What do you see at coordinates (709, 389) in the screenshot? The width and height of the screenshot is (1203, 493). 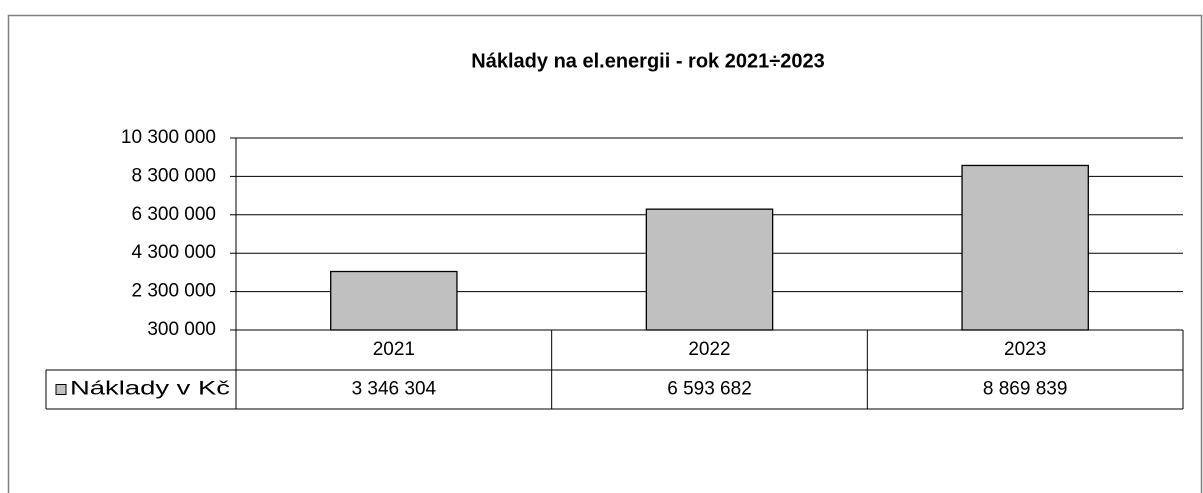 I see `data-table-value: 6 593 682` at bounding box center [709, 389].